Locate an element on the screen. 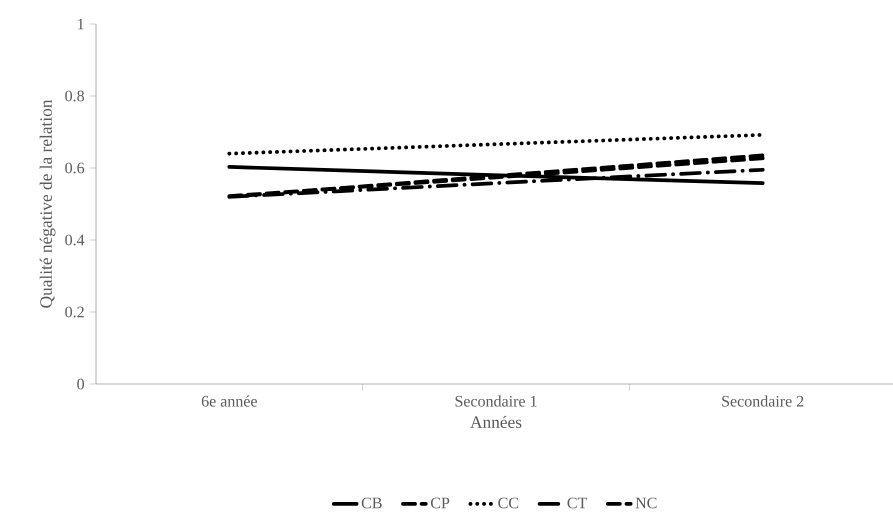  legend-label: CT is located at coordinates (578, 503).